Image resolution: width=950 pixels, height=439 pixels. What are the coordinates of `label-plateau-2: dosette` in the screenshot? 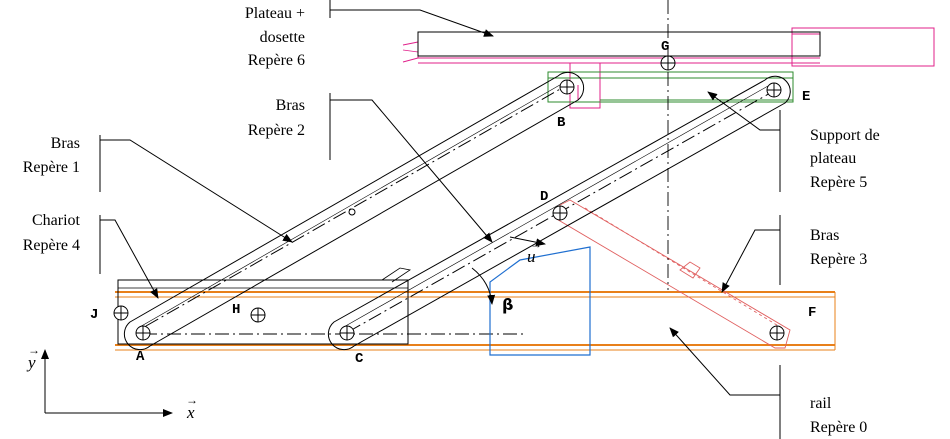 It's located at (282, 37).